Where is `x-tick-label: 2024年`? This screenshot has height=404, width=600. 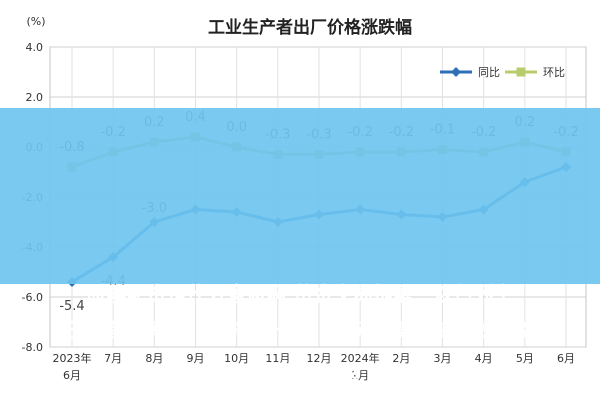 x-tick-label: 2024年 is located at coordinates (360, 358).